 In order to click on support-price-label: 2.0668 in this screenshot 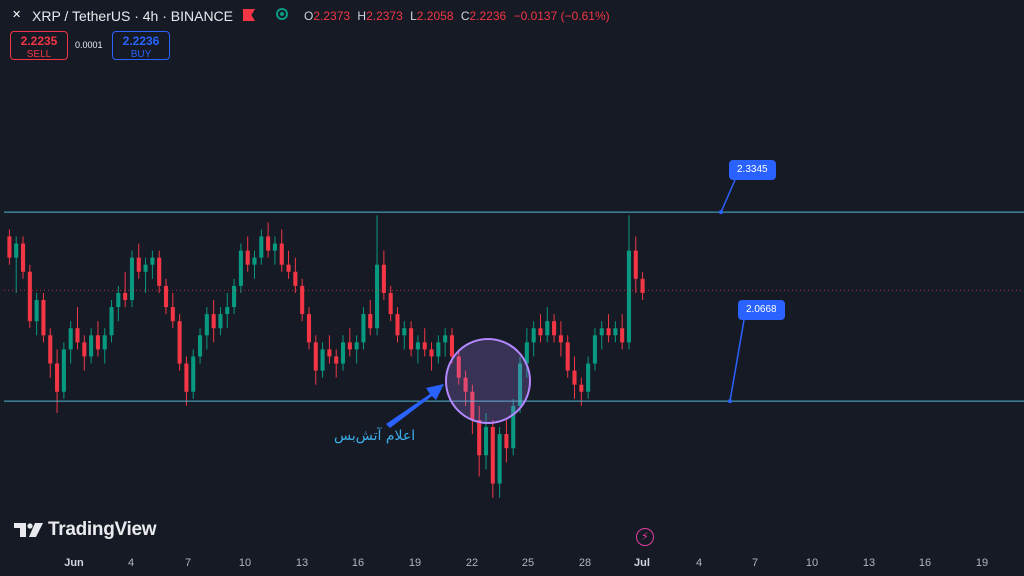, I will do `click(761, 310)`.